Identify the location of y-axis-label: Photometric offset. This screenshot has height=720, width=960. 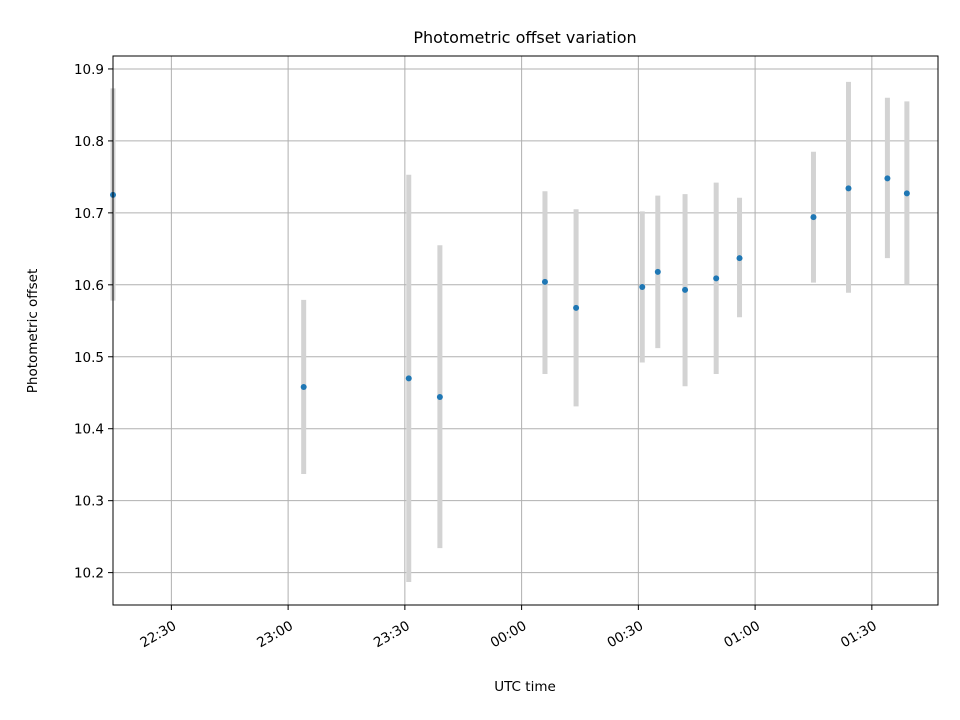
(33, 331).